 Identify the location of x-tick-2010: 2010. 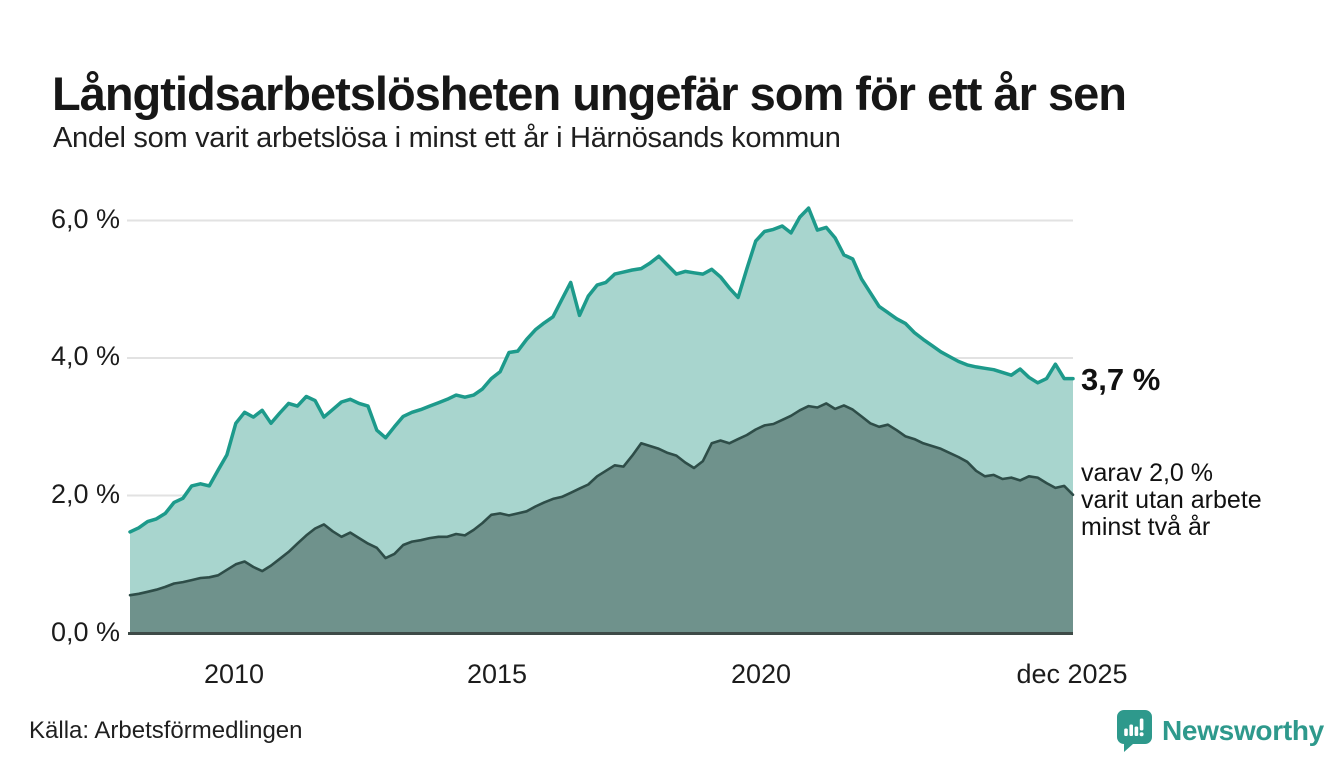
(234, 674).